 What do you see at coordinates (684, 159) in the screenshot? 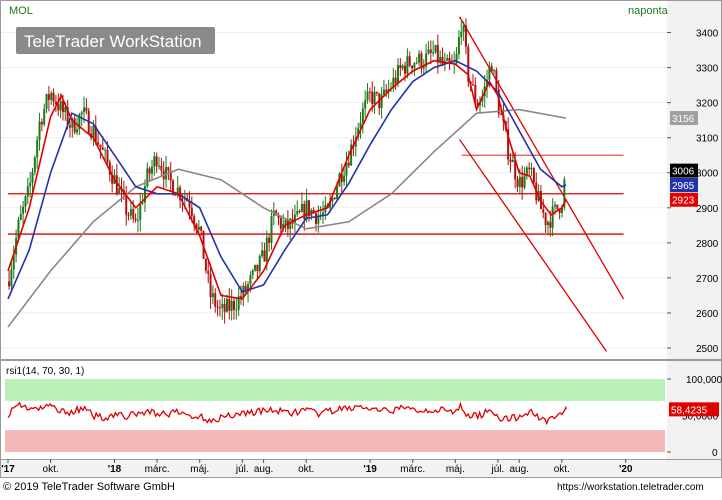
I see `price-tags: 3156 3006 2965 2923` at bounding box center [684, 159].